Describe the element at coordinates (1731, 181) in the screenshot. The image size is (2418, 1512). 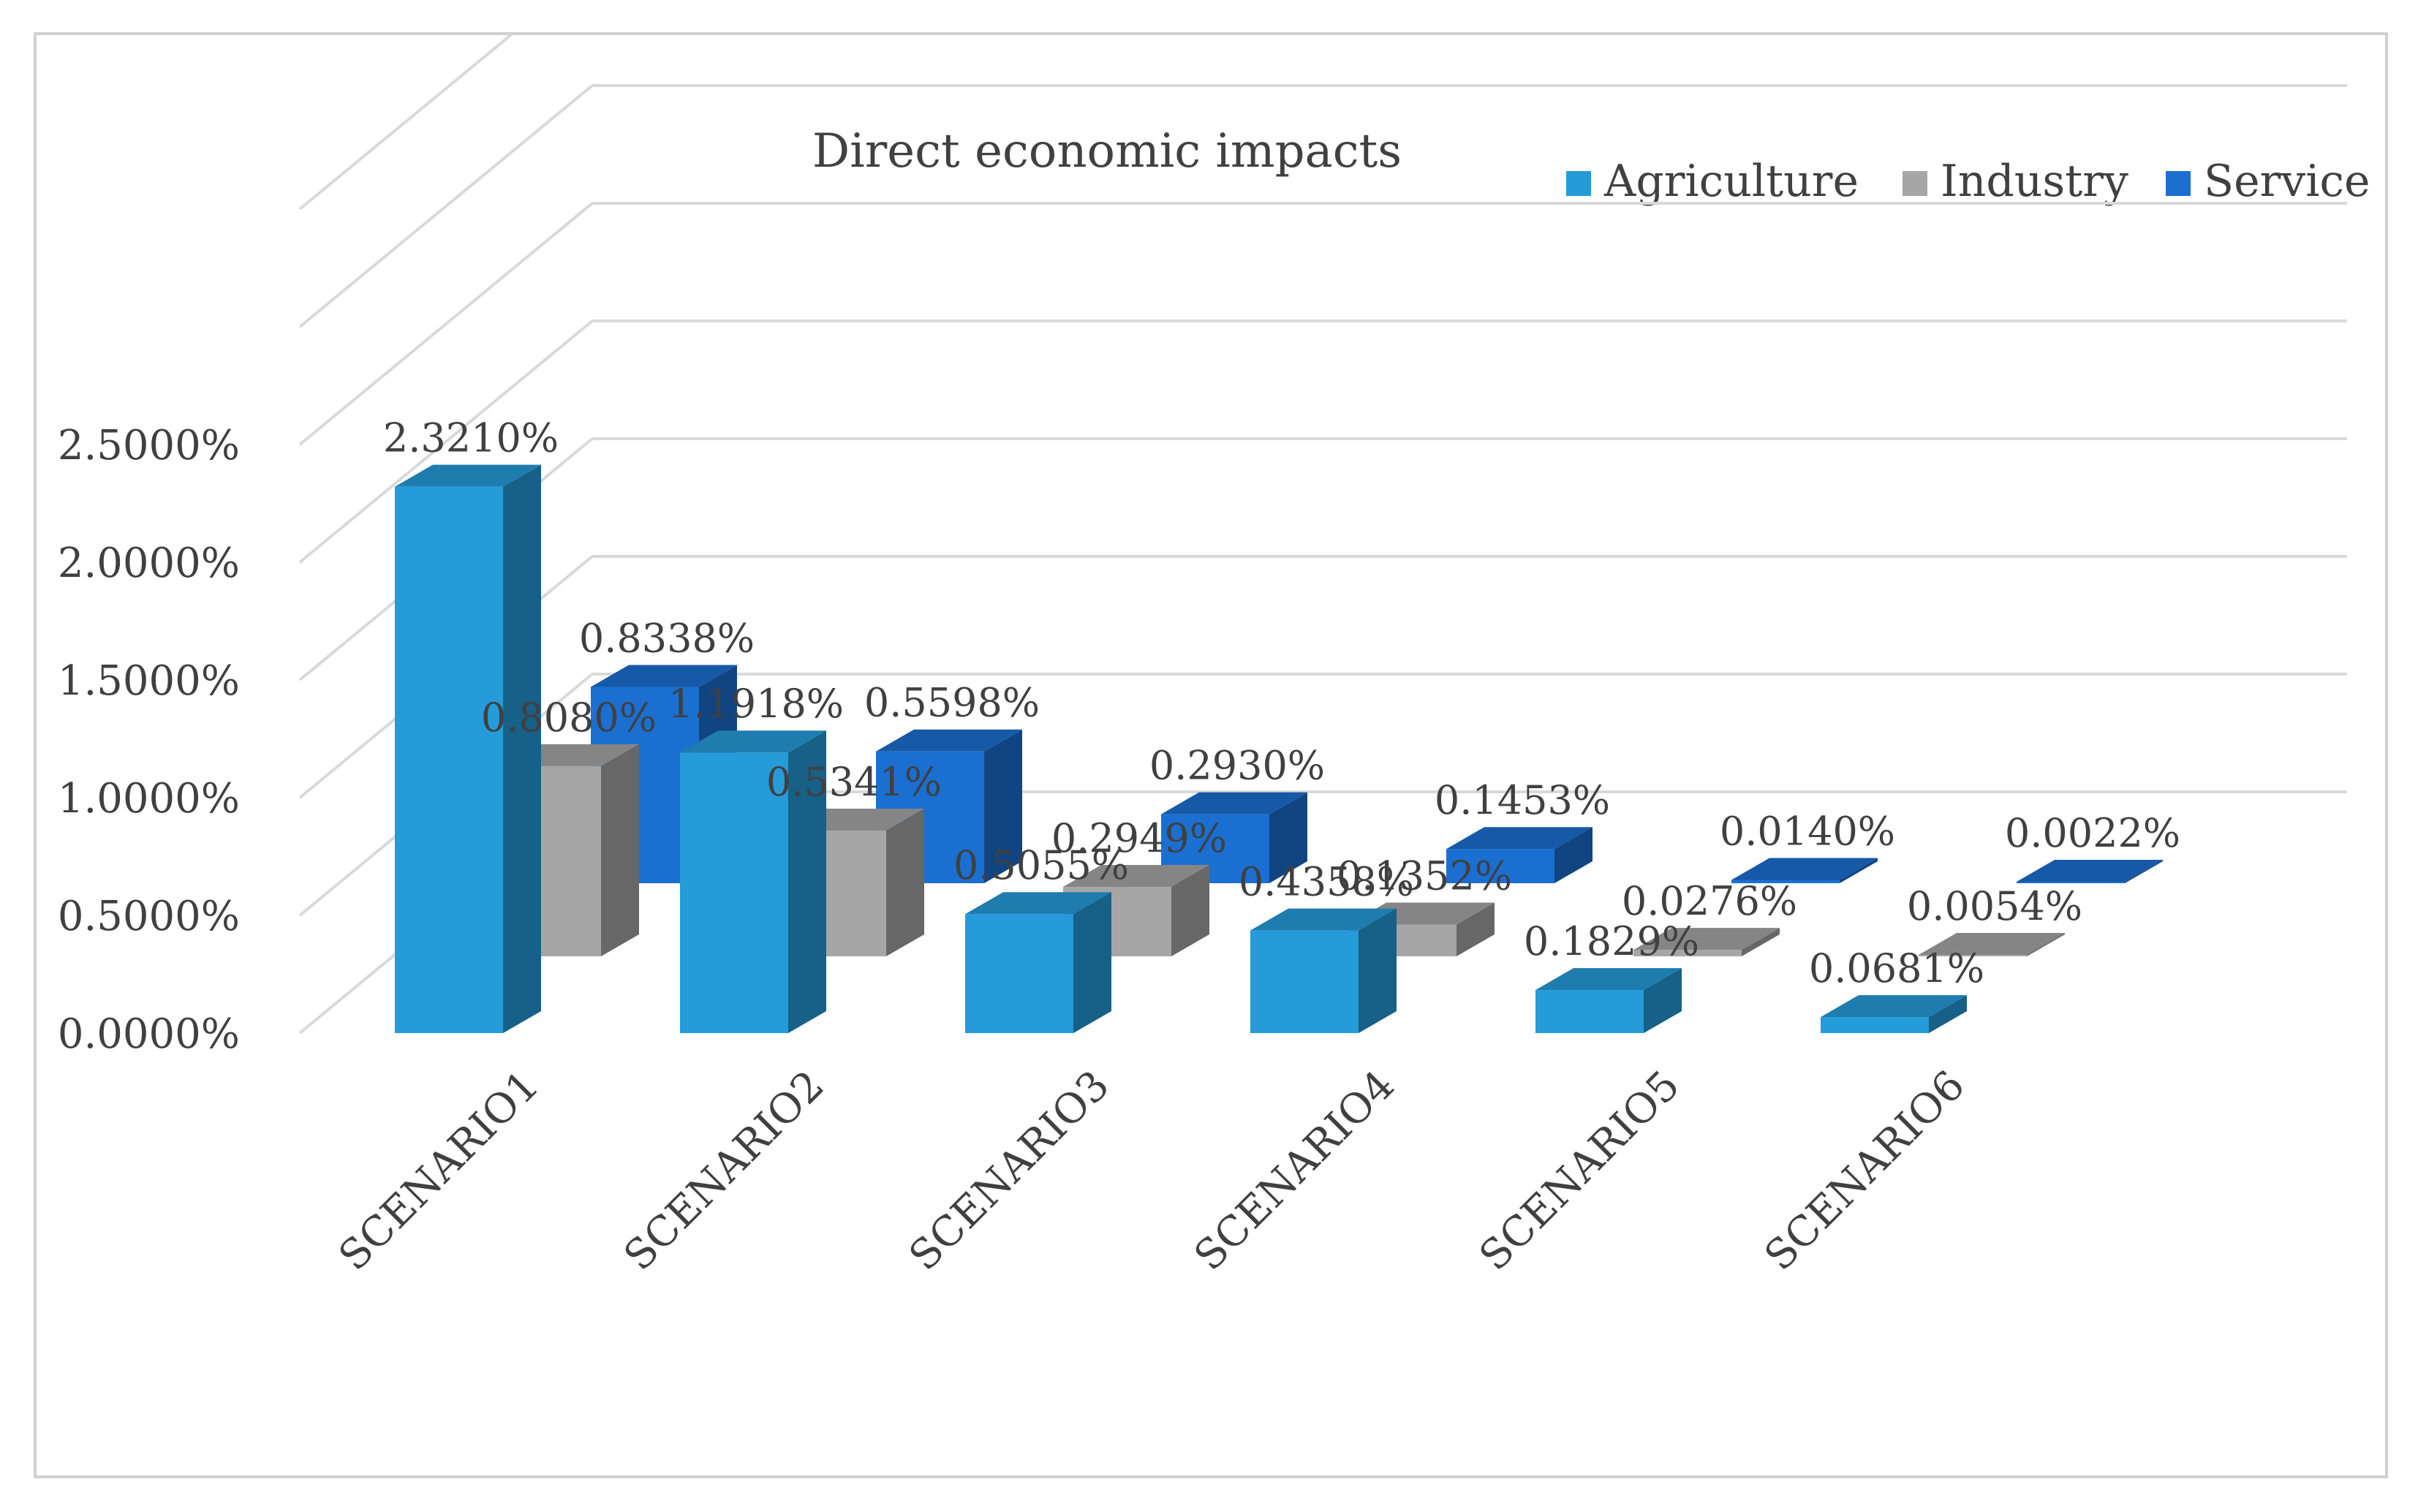
I see `legend-label: Agriculture` at that location.